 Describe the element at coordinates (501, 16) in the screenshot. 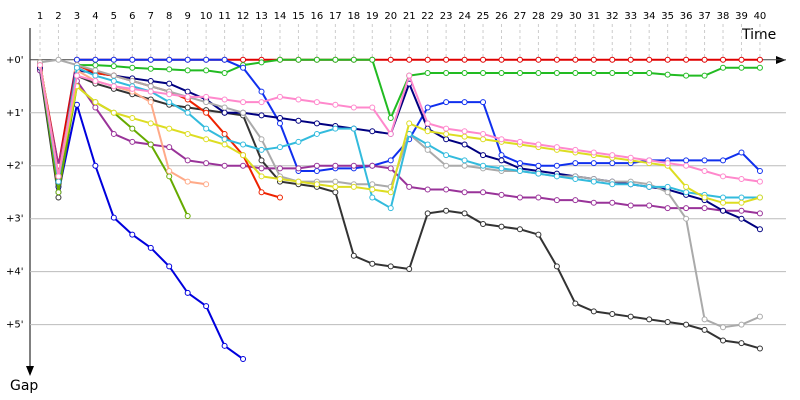

I see `x-tick-label: 26` at that location.